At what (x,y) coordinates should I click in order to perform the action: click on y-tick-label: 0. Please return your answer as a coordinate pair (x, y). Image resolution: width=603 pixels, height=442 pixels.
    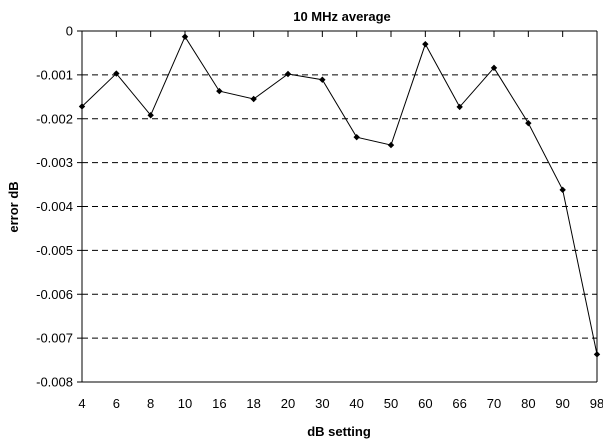
    Looking at the image, I should click on (69, 31).